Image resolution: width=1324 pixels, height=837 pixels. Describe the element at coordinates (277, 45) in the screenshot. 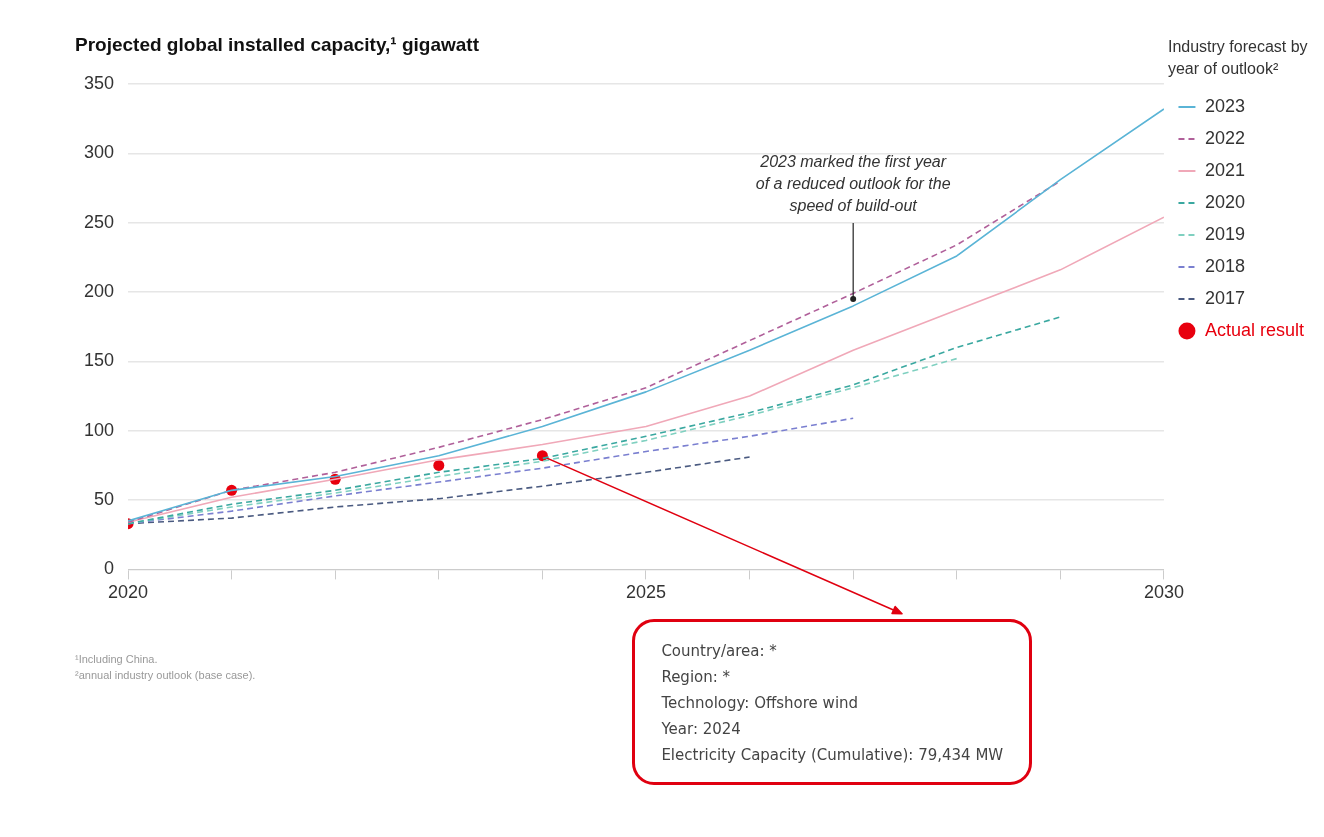

I see `chart-title: Projected global installed capacity,¹ gigawatt` at that location.